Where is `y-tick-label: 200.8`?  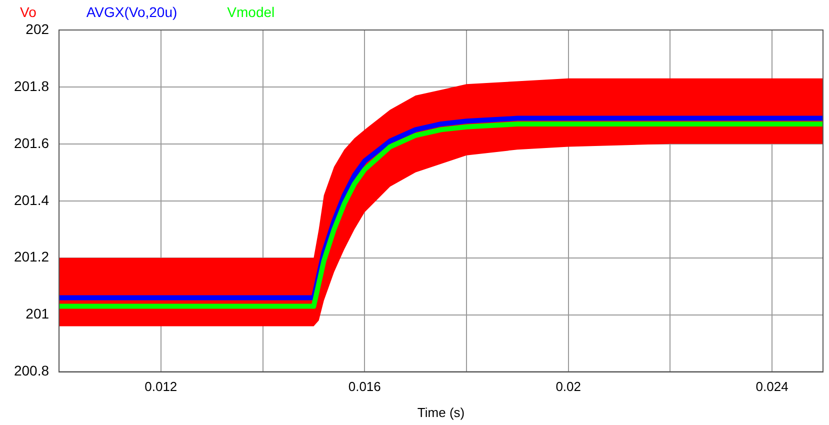
y-tick-label: 200.8 is located at coordinates (32, 370).